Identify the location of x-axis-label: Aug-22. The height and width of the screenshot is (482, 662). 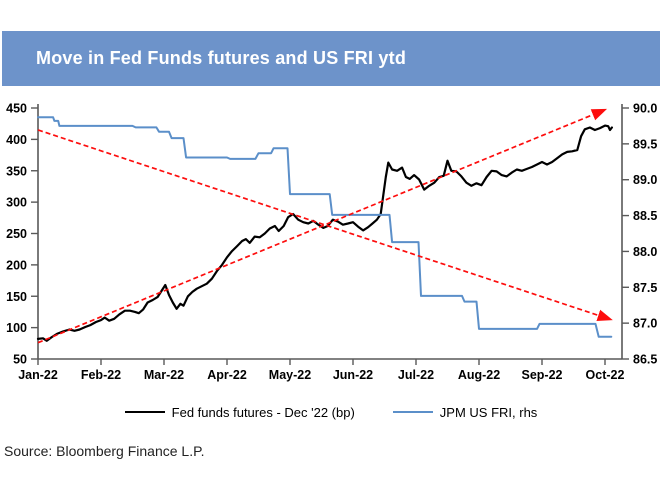
(479, 375).